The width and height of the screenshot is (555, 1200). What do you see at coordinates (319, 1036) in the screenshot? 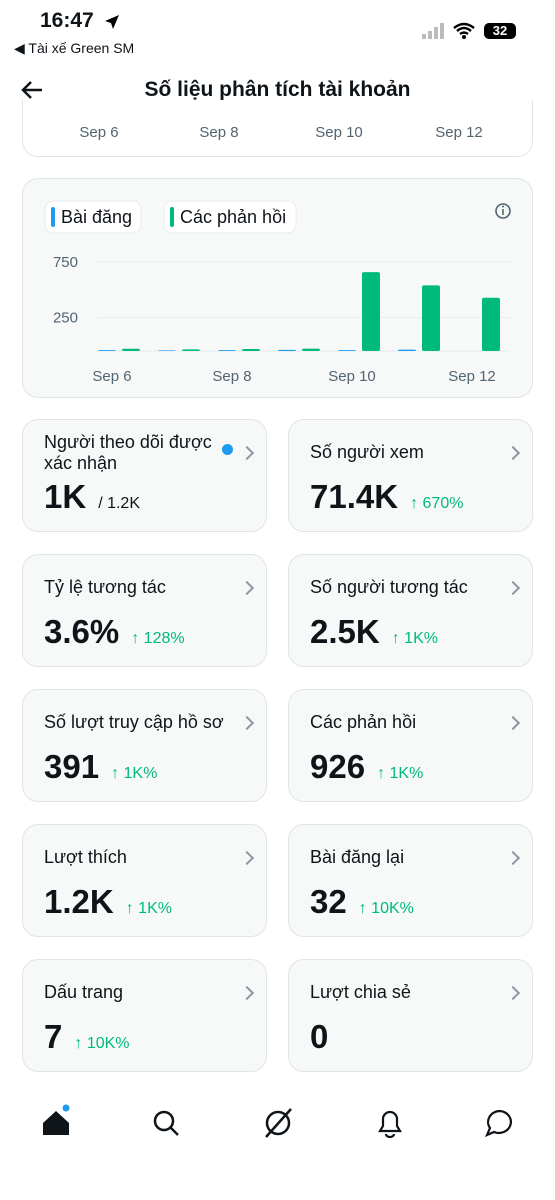
I see `metric-value: 0` at bounding box center [319, 1036].